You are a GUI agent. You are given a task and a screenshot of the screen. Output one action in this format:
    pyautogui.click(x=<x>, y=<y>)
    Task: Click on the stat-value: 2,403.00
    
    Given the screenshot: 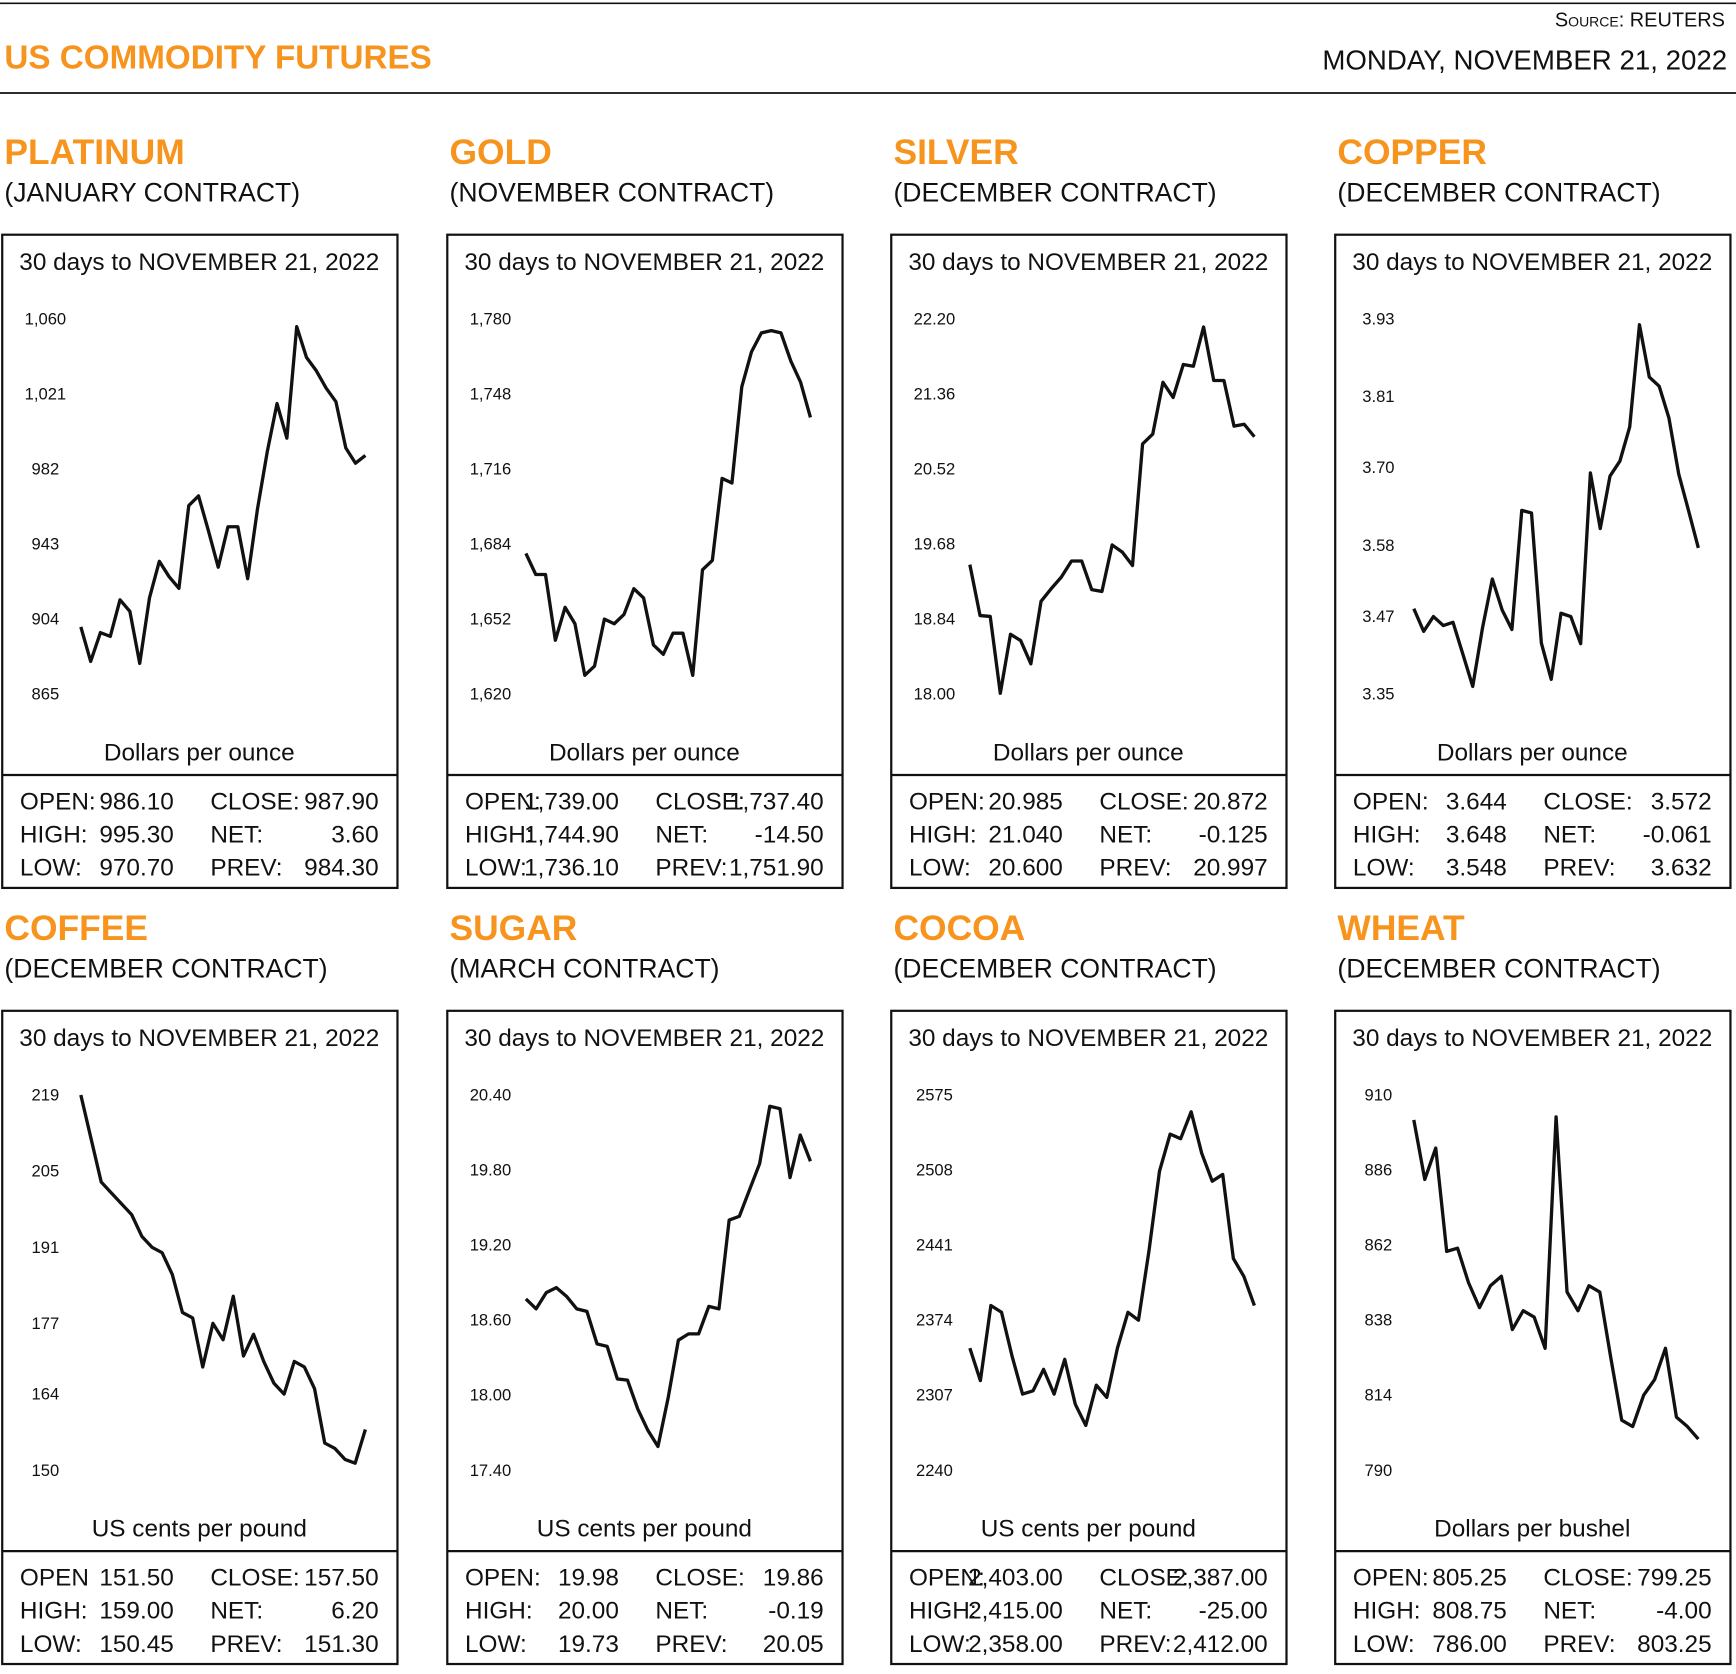 What is the action you would take?
    pyautogui.click(x=1015, y=1577)
    